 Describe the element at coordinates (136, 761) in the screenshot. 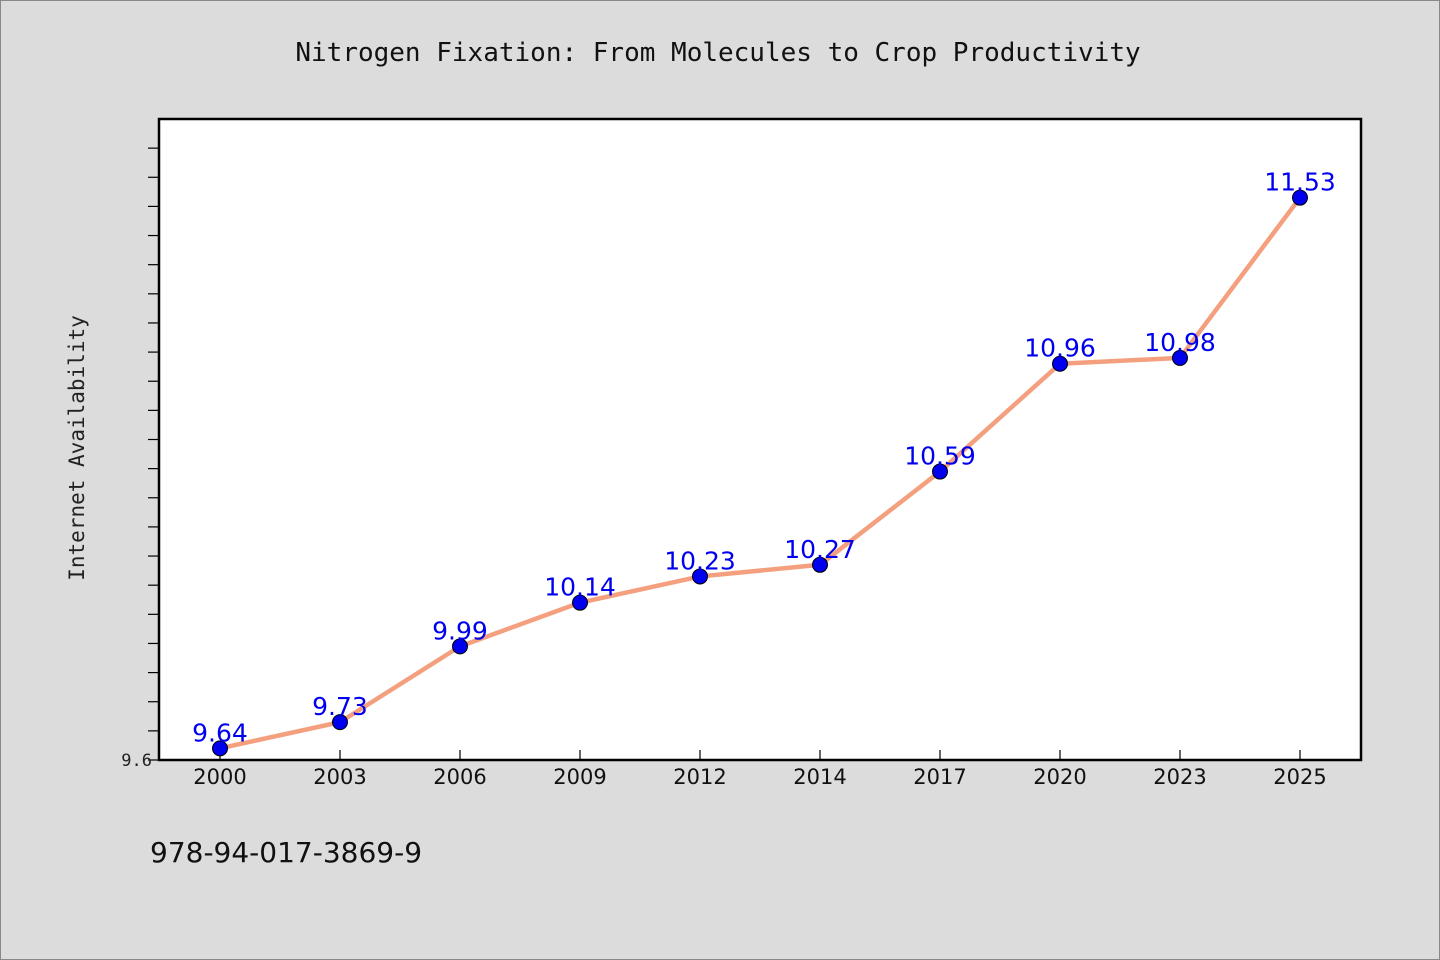

I see `y-tick-label-bottom: 9.6` at that location.